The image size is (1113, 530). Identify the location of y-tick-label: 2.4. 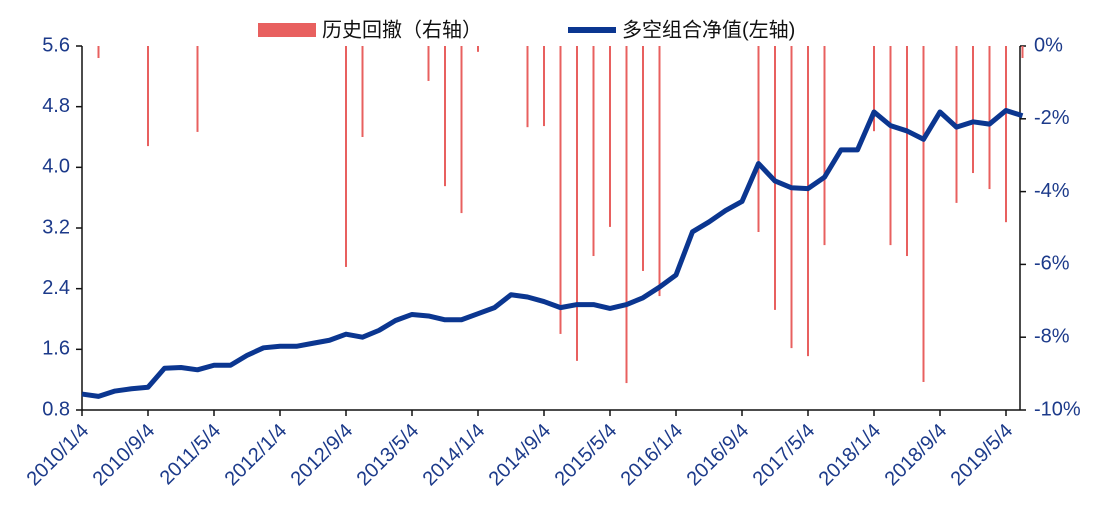
(56, 288).